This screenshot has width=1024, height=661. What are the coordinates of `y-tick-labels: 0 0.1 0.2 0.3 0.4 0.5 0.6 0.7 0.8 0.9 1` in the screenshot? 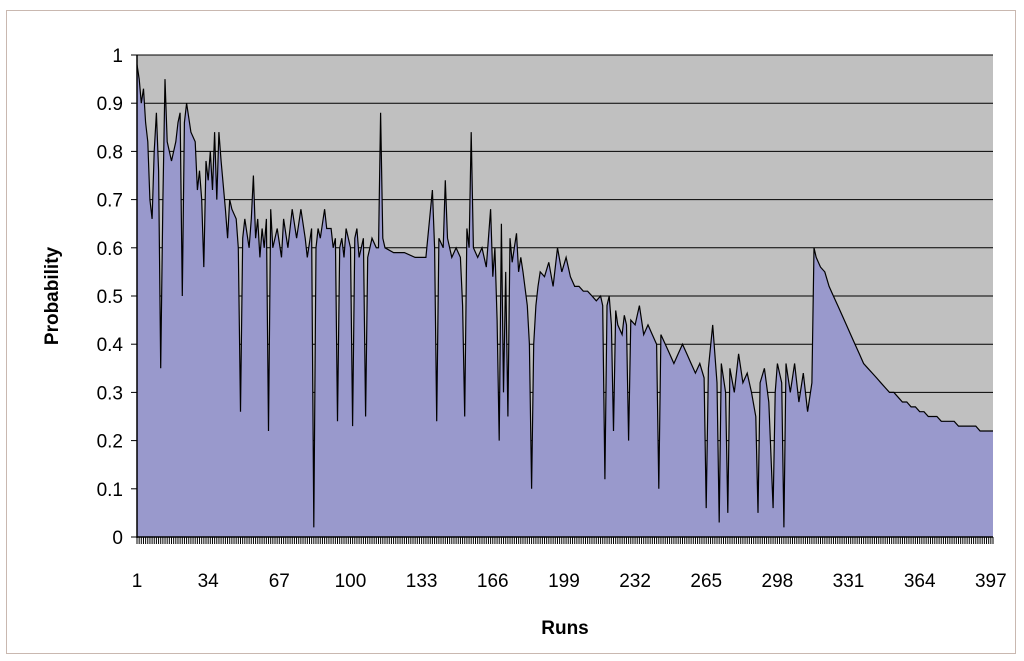 It's located at (110, 297).